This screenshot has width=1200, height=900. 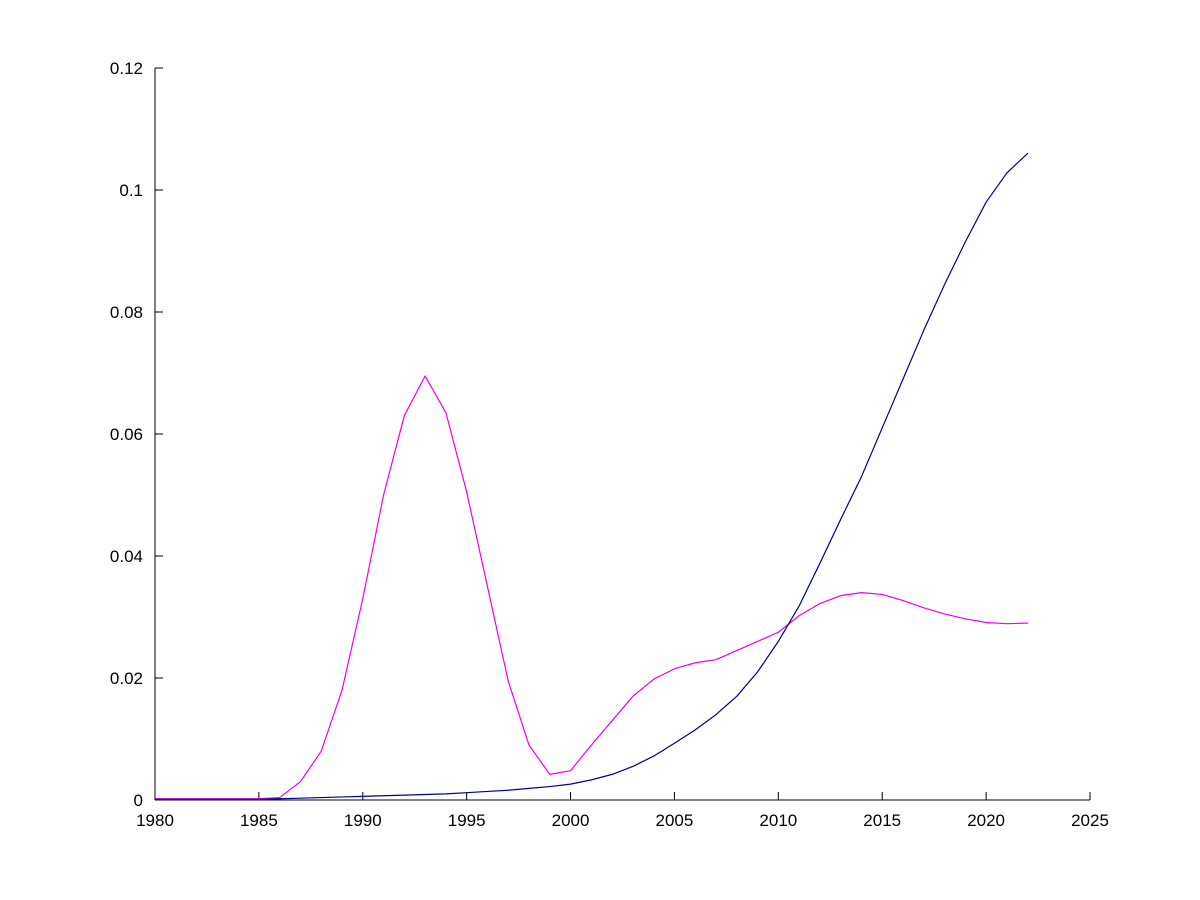 I want to click on x-tick-label: 1995, so click(x=467, y=820).